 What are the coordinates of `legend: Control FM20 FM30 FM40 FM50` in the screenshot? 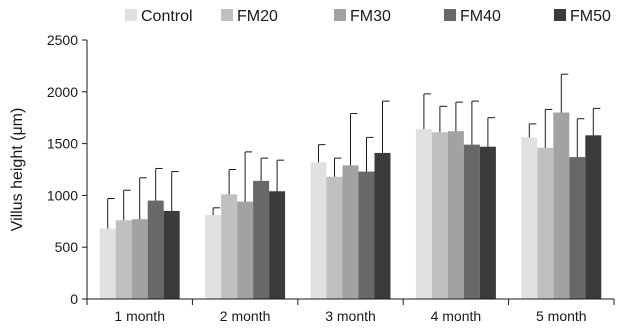 It's located at (368, 16).